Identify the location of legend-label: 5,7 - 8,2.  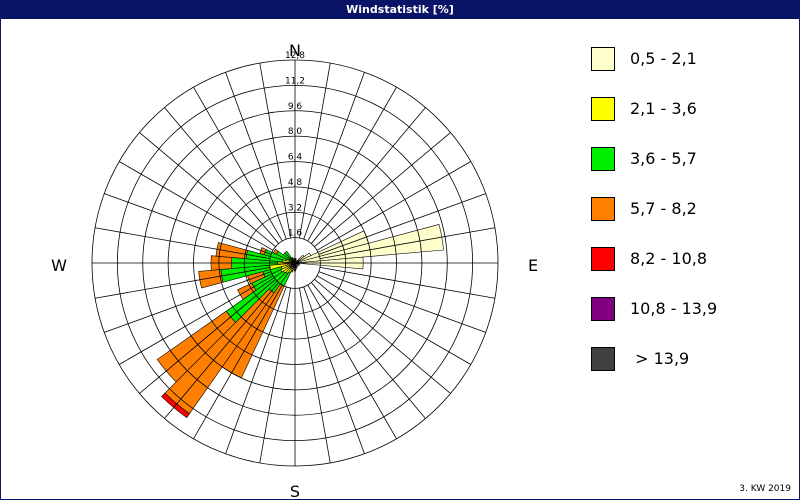
(663, 208).